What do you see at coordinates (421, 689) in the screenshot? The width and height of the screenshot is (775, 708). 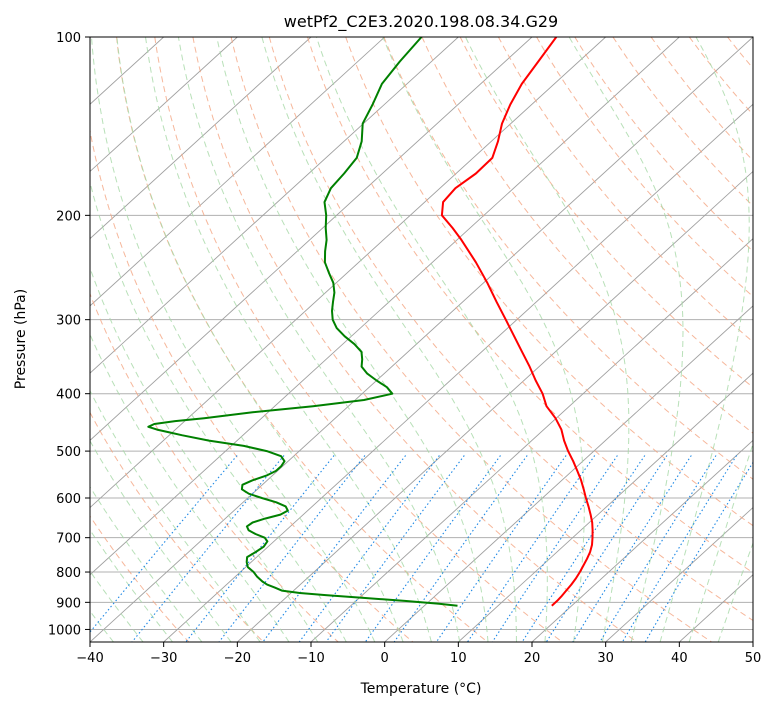 I see `x-axis-label: Temperature (°C)` at bounding box center [421, 689].